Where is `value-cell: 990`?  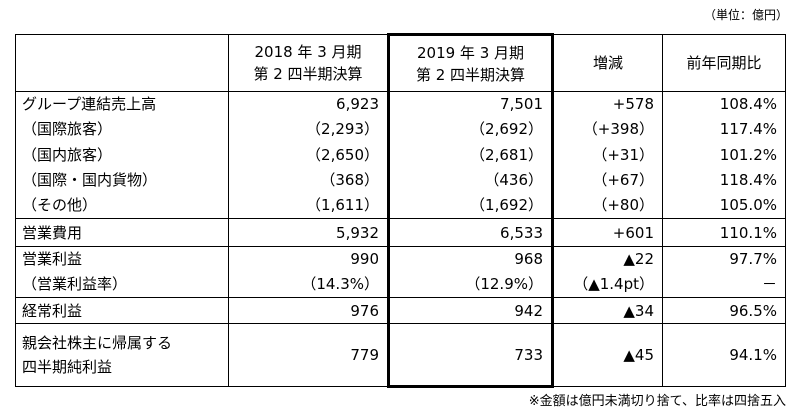
value-cell: 990 is located at coordinates (308, 259).